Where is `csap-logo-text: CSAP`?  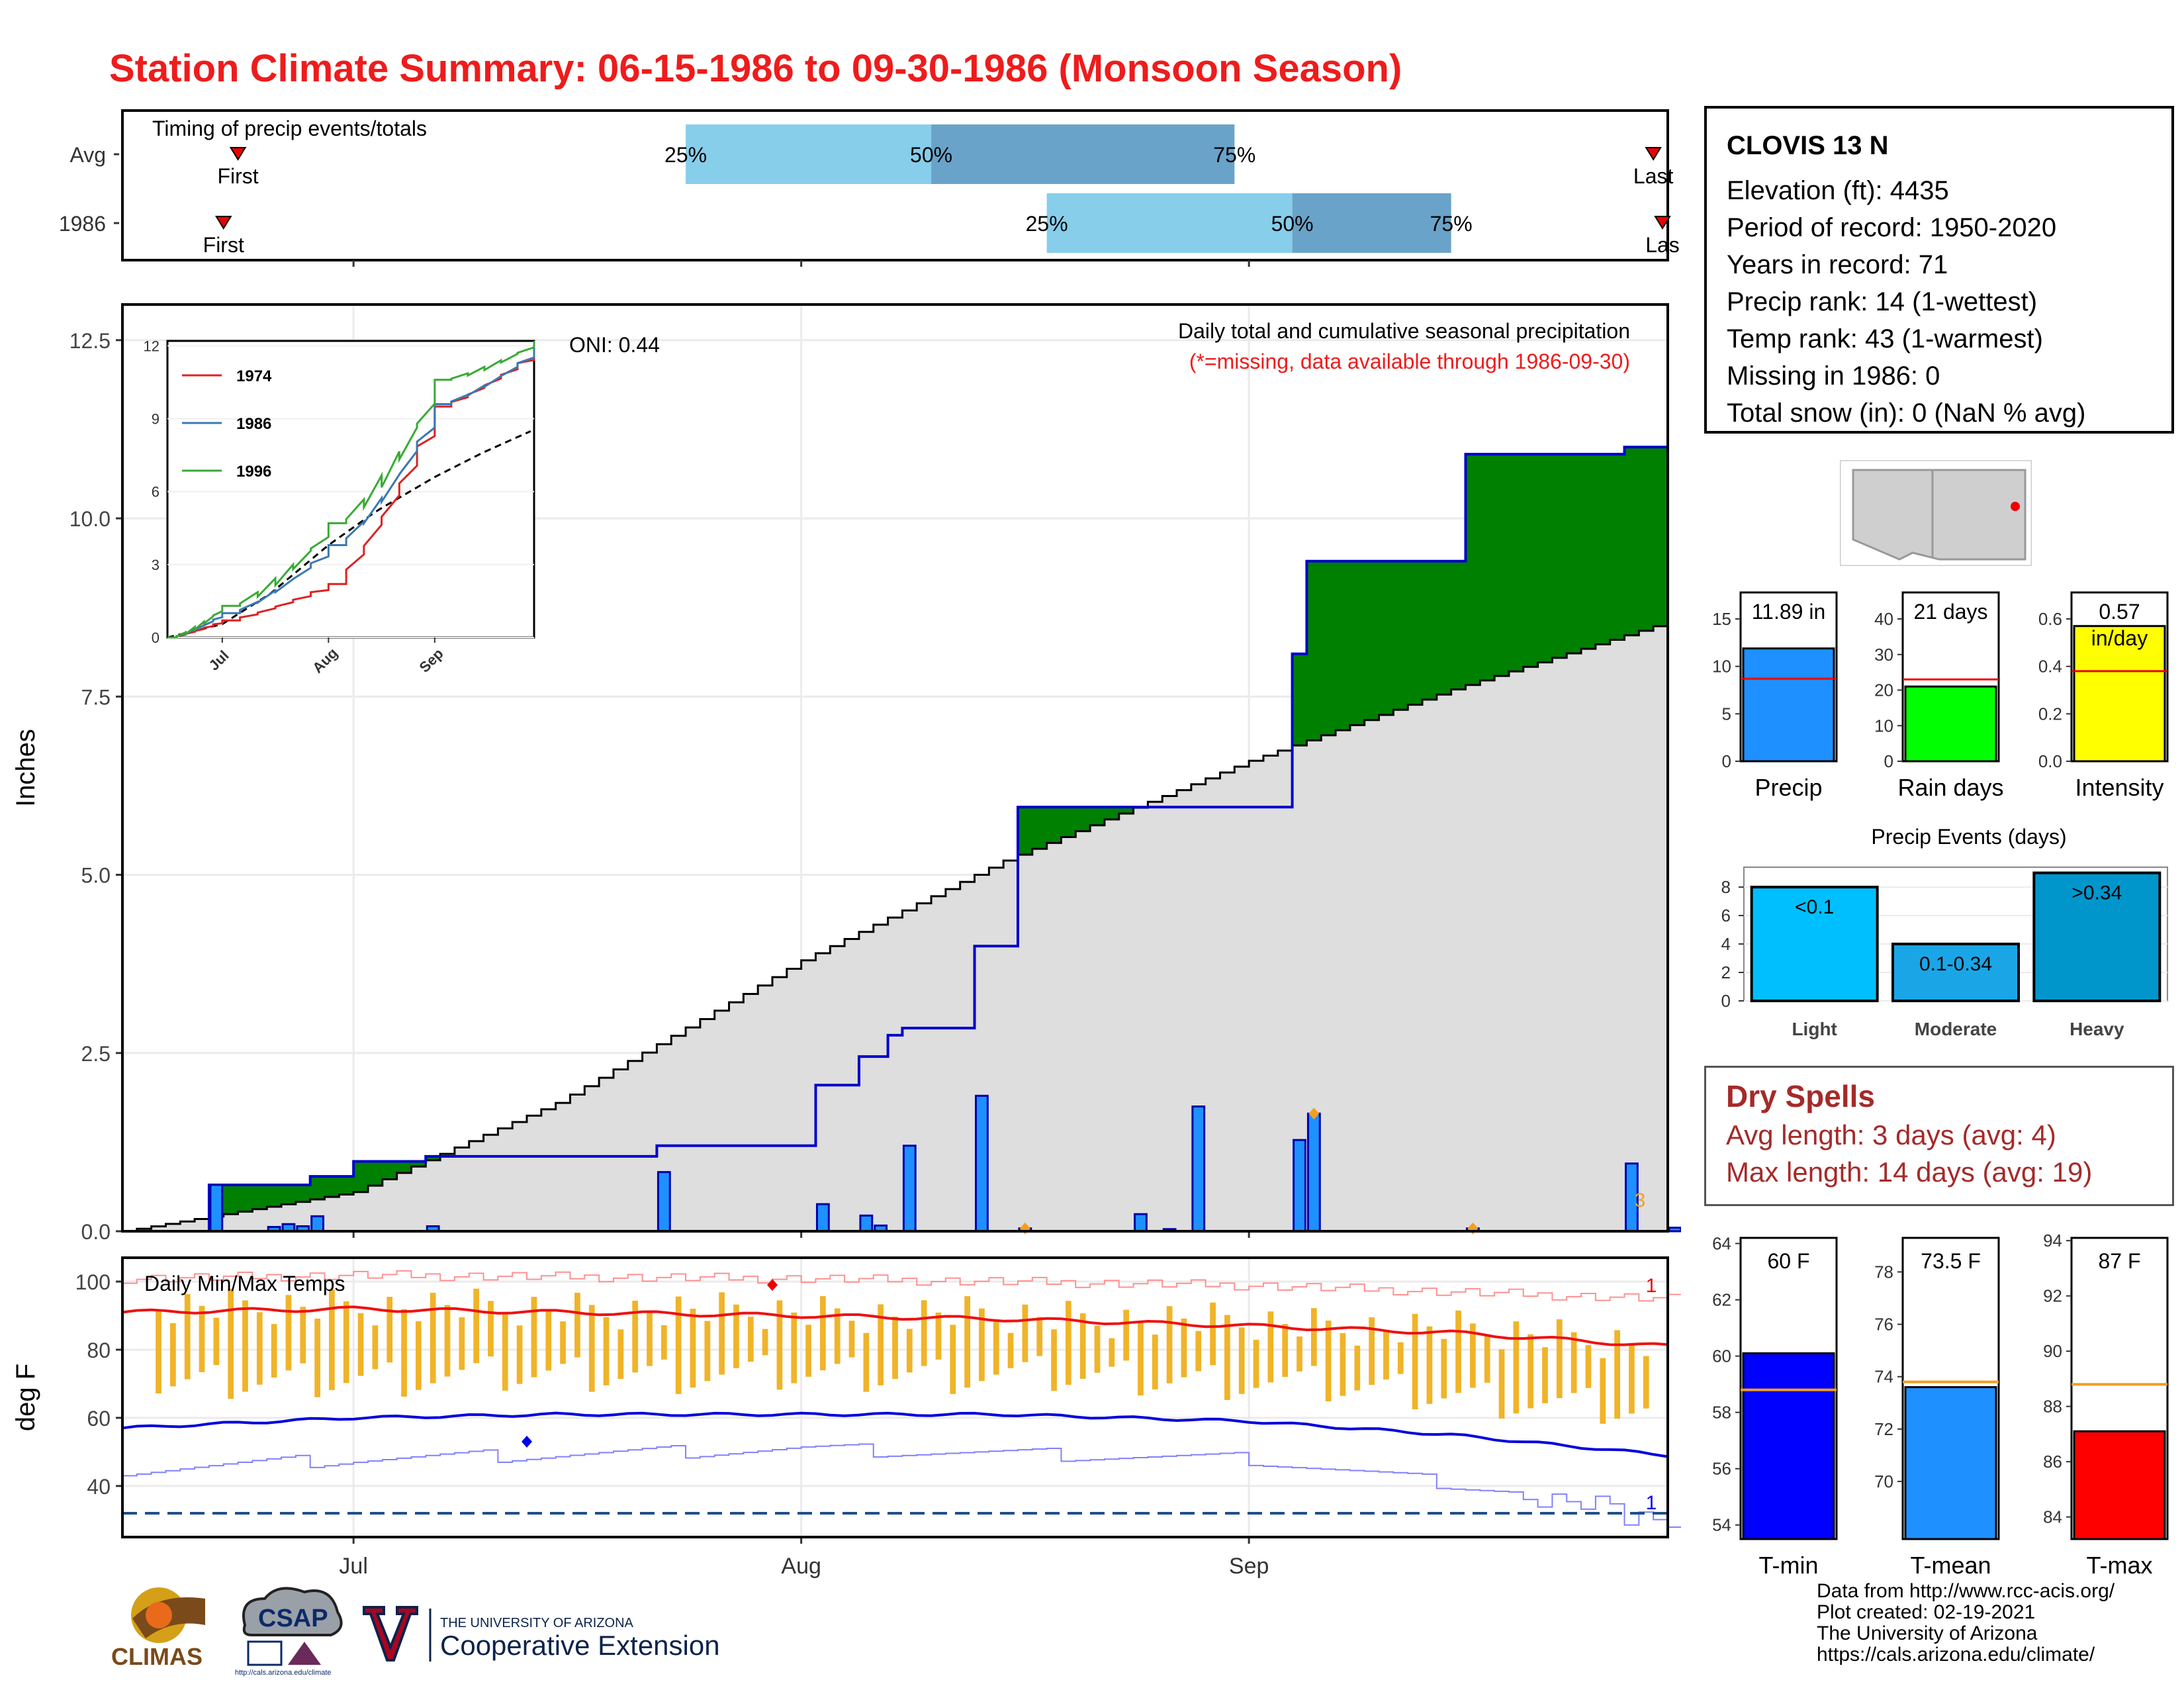 csap-logo-text: CSAP is located at coordinates (293, 1618).